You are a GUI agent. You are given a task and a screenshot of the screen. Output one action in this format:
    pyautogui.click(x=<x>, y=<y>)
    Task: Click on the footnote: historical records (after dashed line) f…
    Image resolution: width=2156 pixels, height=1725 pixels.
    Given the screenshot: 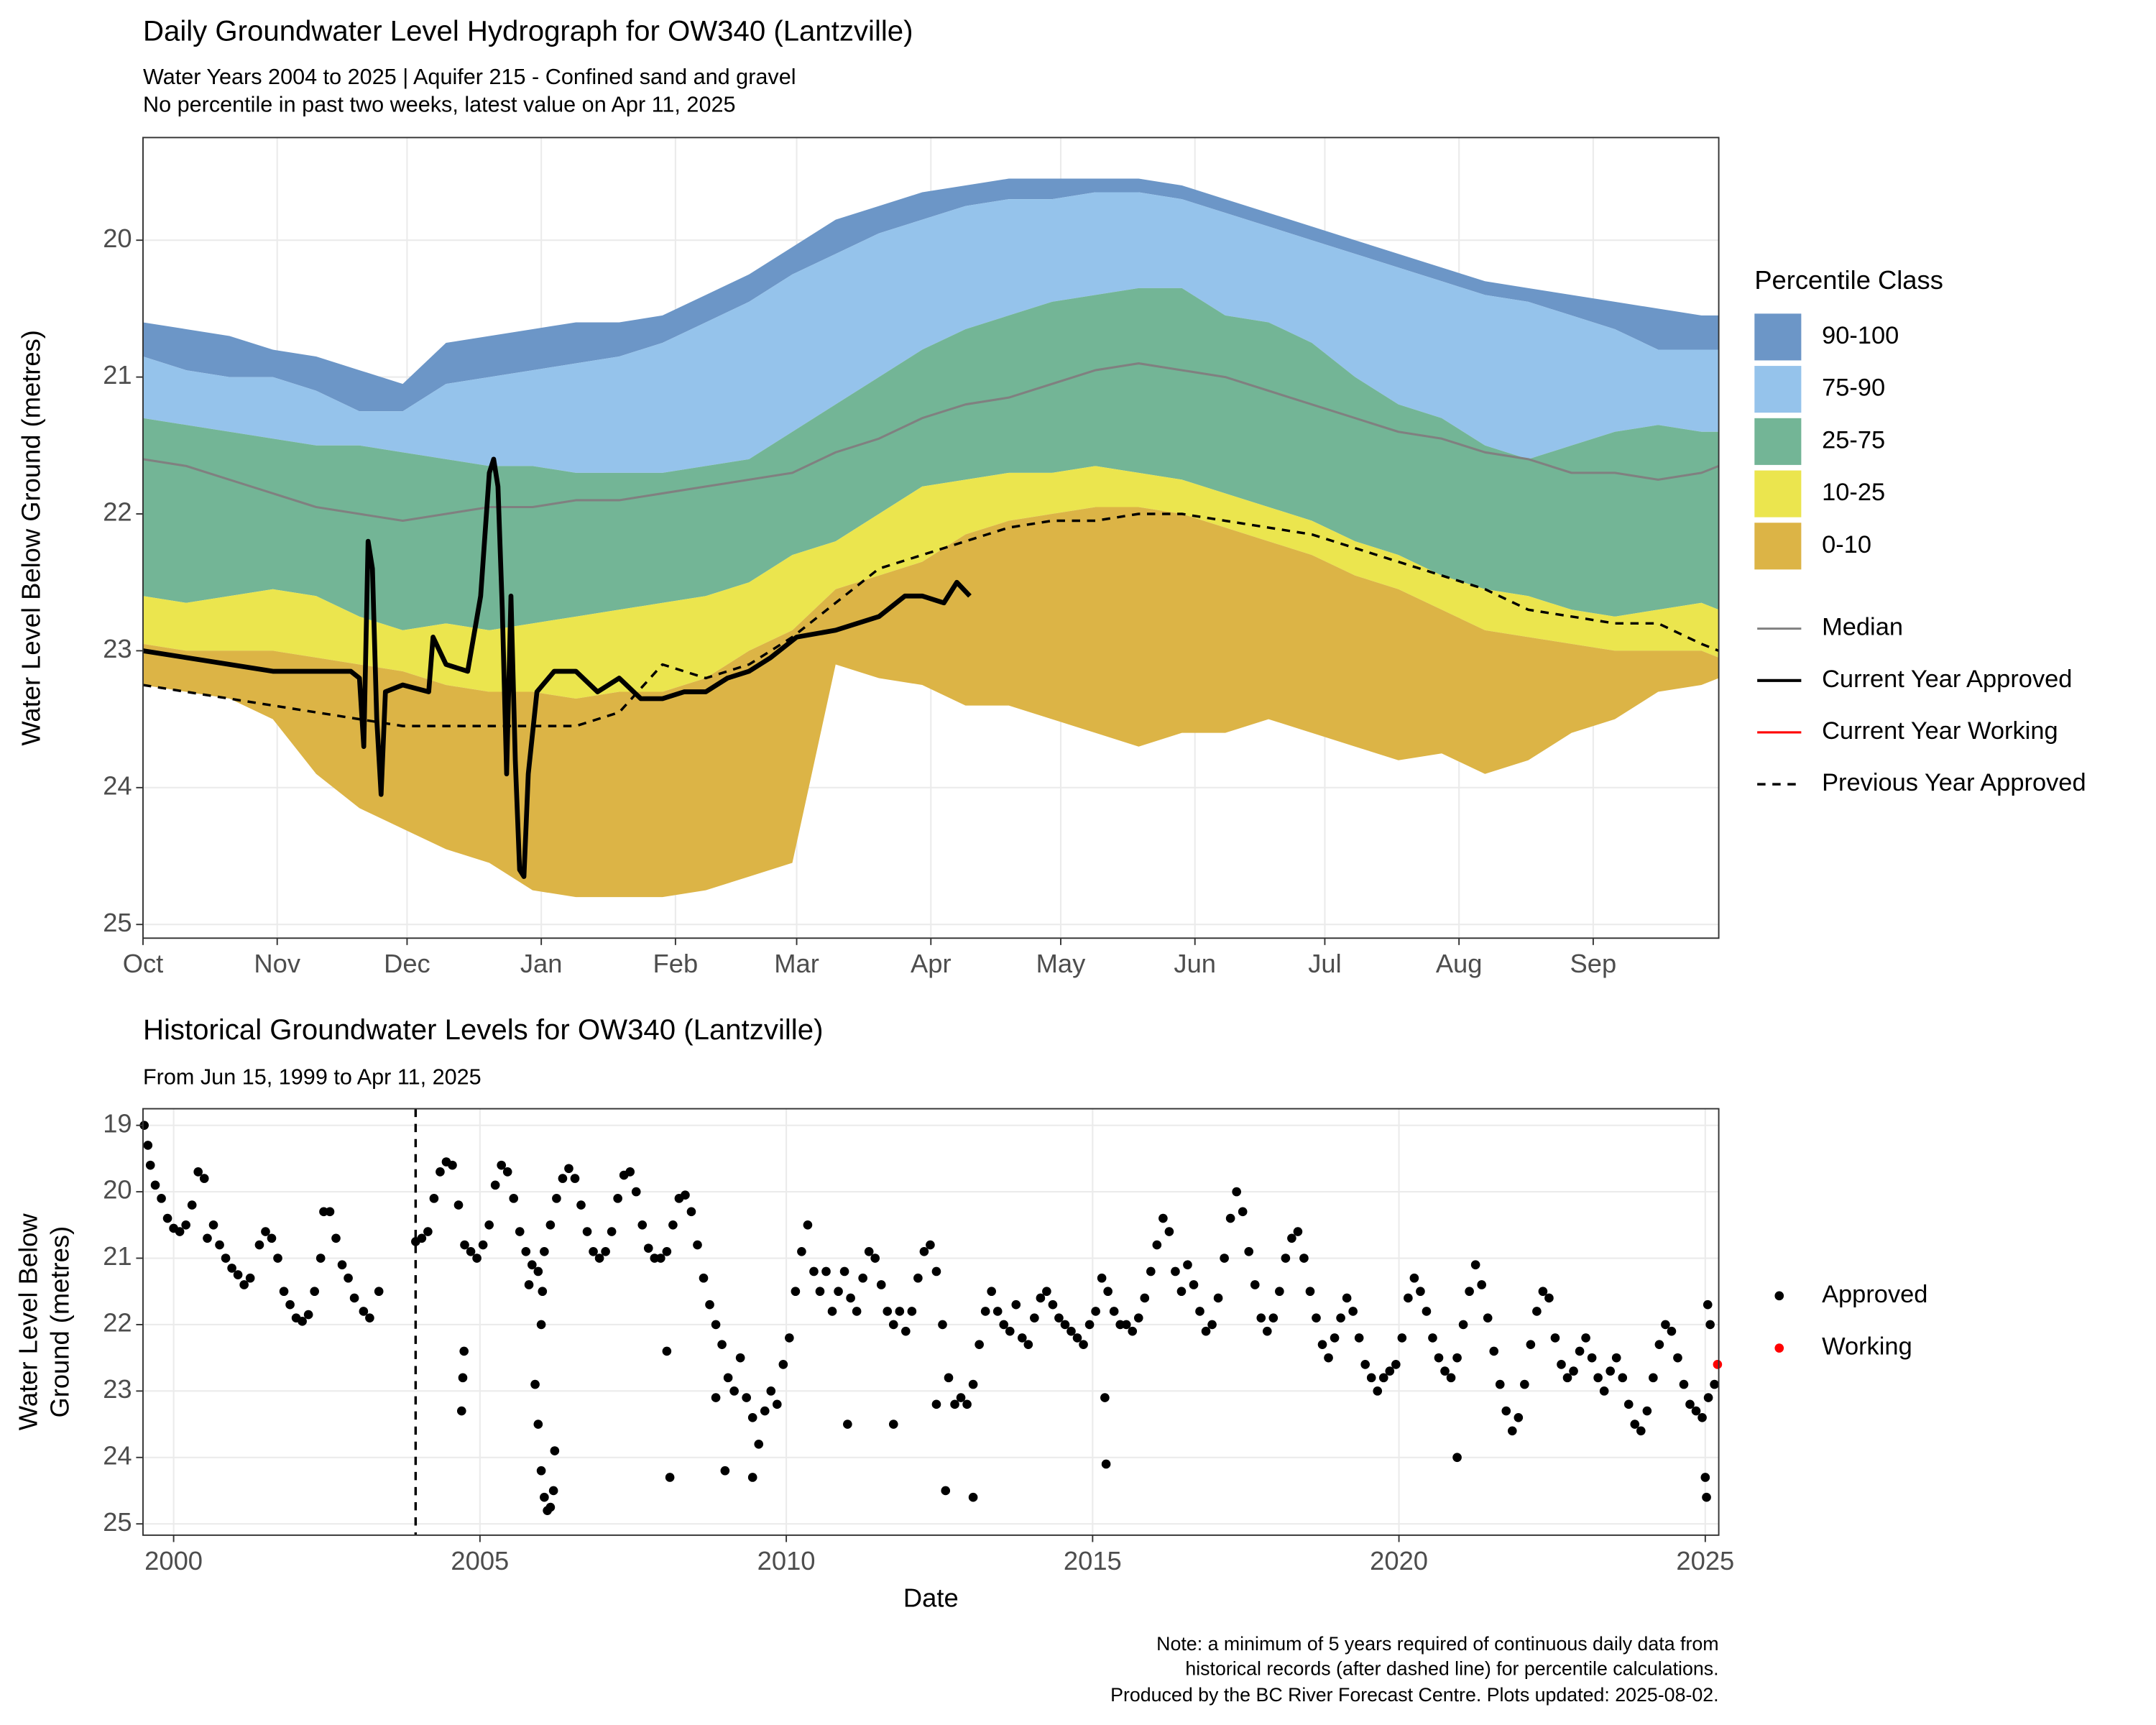 What is the action you would take?
    pyautogui.click(x=1452, y=1669)
    